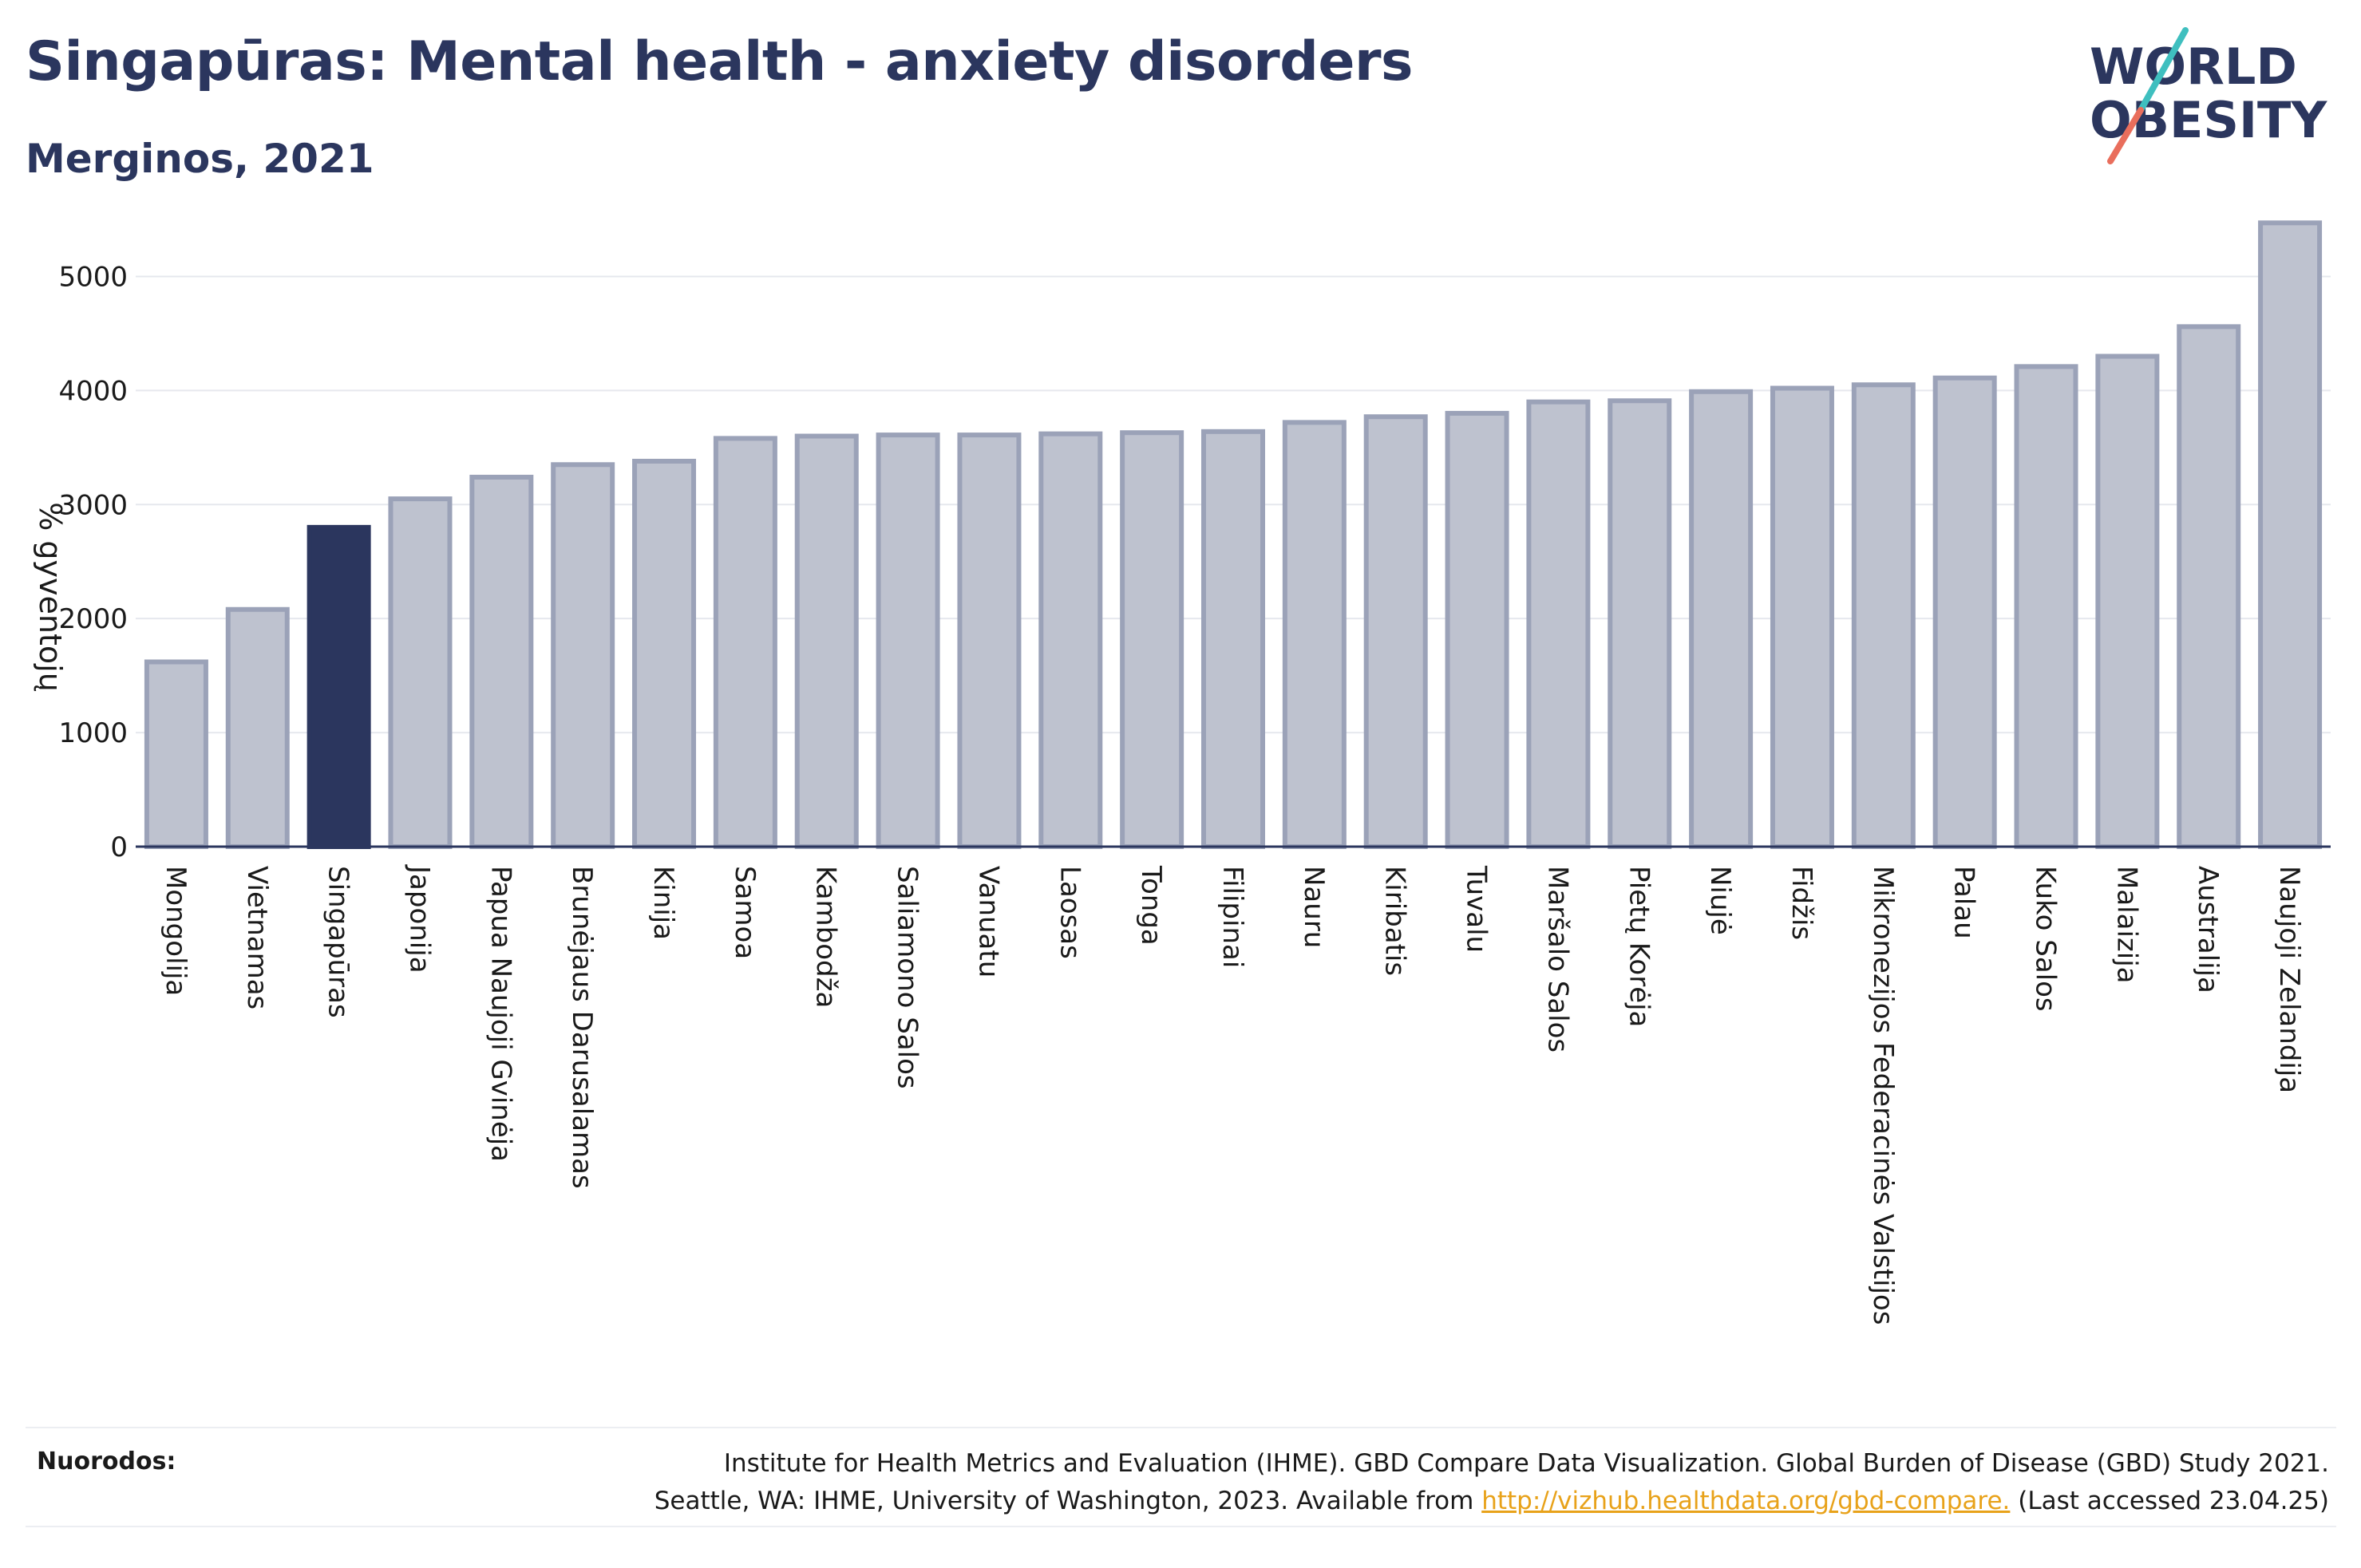  Describe the element at coordinates (419, 919) in the screenshot. I see `x-tick-label: Japonija` at that location.